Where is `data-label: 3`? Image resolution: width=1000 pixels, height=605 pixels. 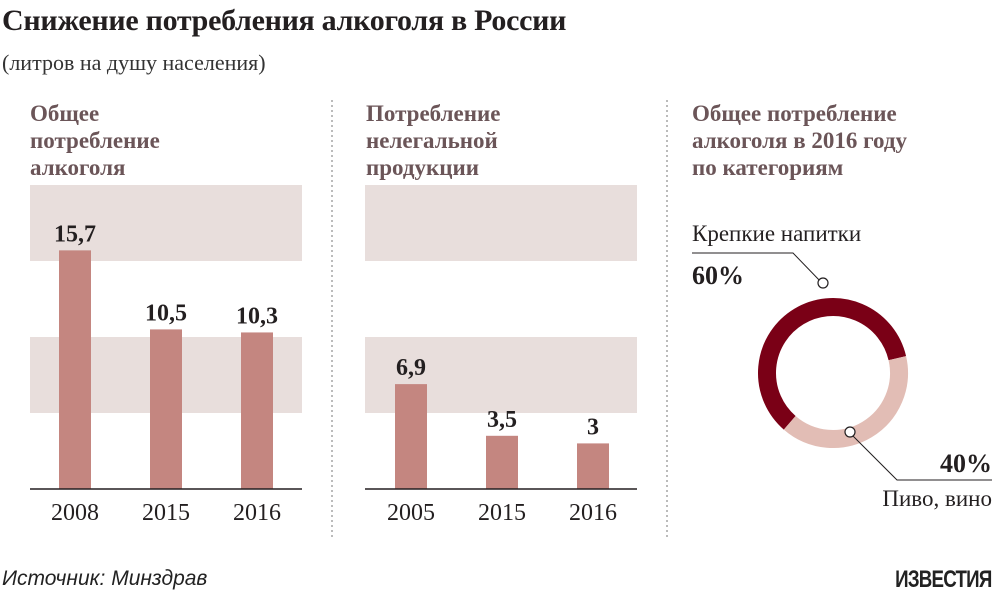
data-label: 3 is located at coordinates (593, 427).